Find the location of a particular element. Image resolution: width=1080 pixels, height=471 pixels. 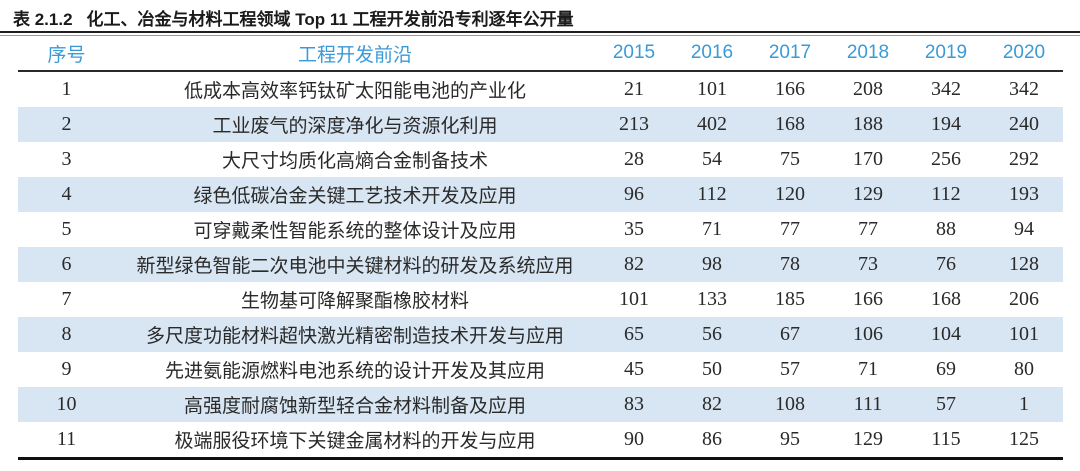

col-header-2016: 2016 is located at coordinates (712, 54).